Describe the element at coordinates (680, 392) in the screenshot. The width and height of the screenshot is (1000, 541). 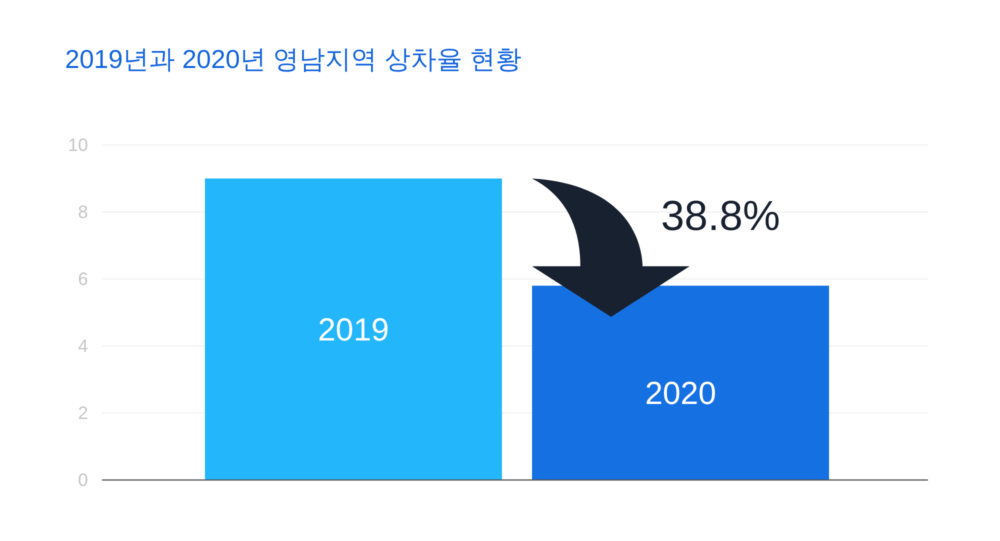
I see `x-tick-label: 2020` at that location.